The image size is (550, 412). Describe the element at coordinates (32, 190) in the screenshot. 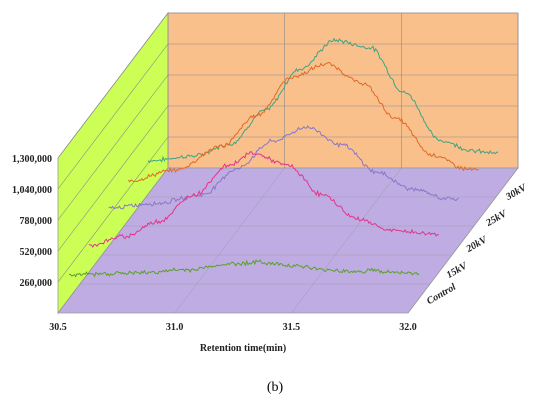

I see `y-tick-label: 1,040,000` at that location.